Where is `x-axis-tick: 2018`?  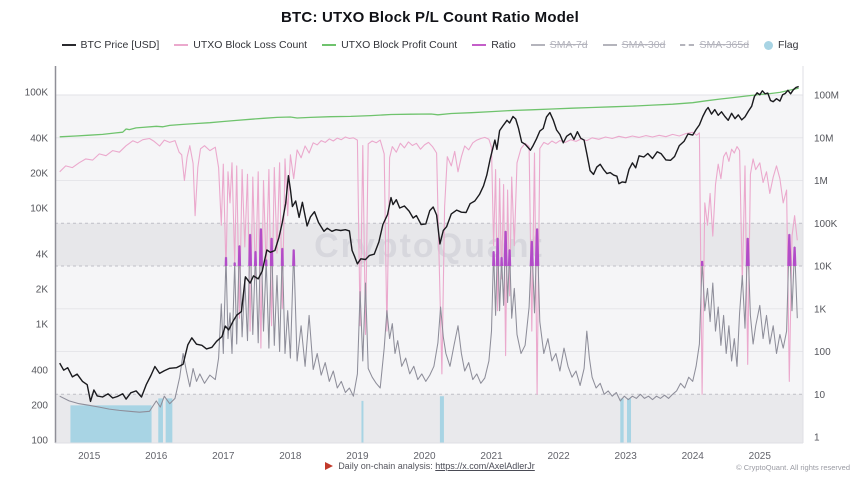
x-axis-tick: 2018 is located at coordinates (290, 456).